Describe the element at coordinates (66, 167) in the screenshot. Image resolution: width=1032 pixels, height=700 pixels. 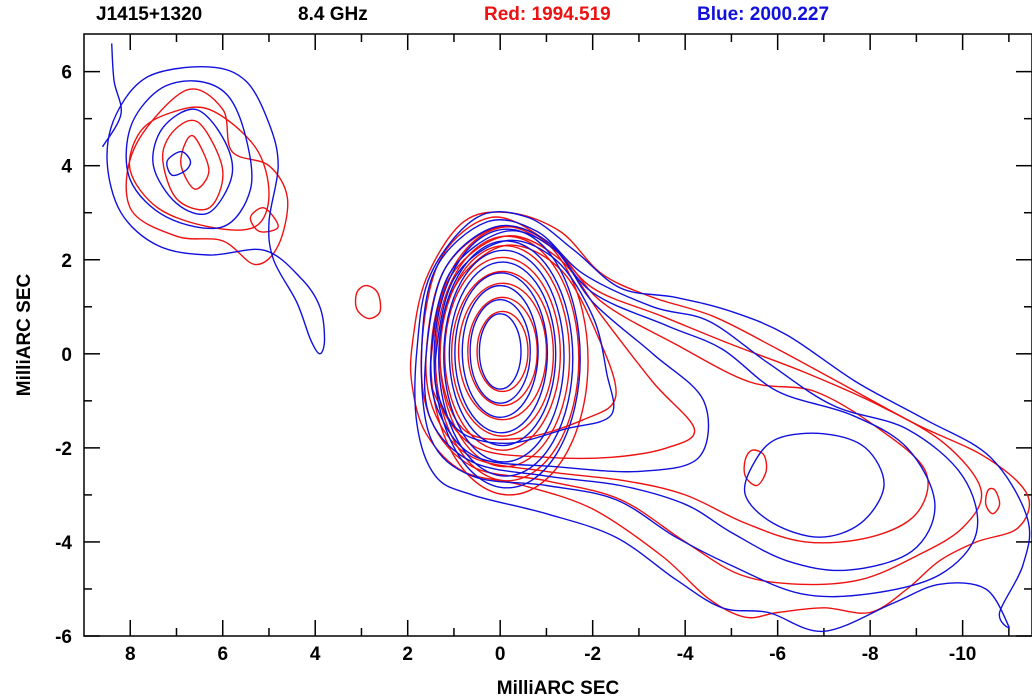
I see `y-tick-label: 4` at that location.